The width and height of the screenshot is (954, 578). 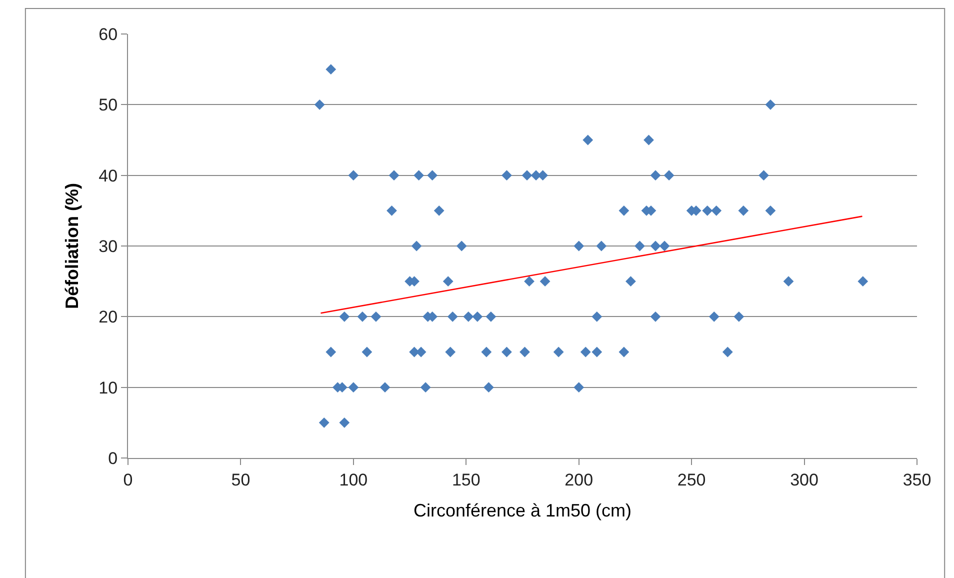 What do you see at coordinates (917, 480) in the screenshot?
I see `x-tick-label: 350` at bounding box center [917, 480].